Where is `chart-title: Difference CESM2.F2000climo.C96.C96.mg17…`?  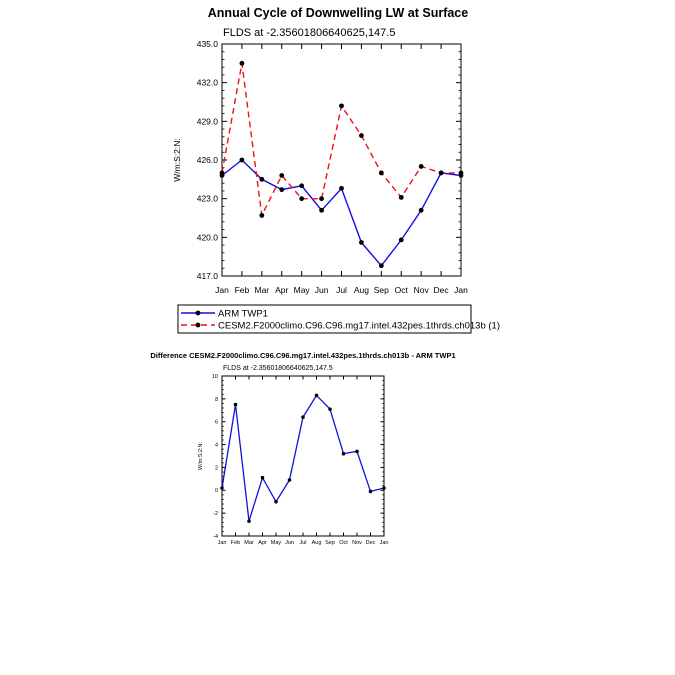 chart-title: Difference CESM2.F2000climo.C96.C96.mg17… is located at coordinates (302, 355).